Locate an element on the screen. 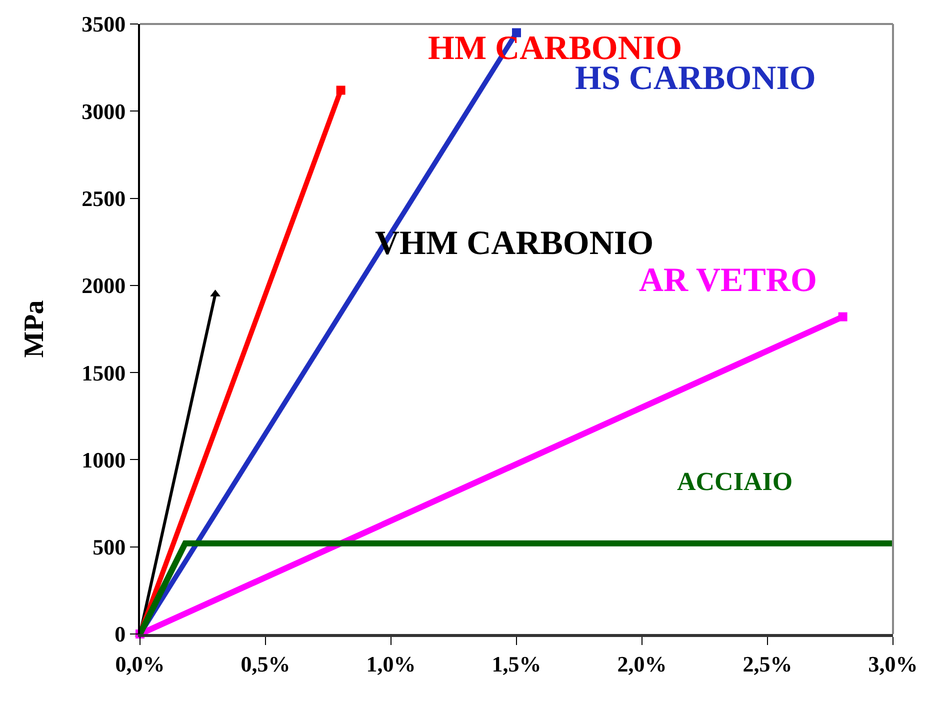  x-tick-label: 2,5% is located at coordinates (767, 663).